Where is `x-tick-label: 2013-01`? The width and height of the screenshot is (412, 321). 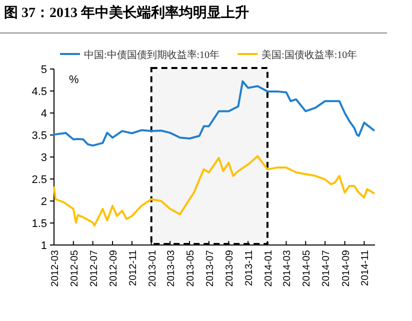 x-tick-label: 2013-01 is located at coordinates (152, 268).